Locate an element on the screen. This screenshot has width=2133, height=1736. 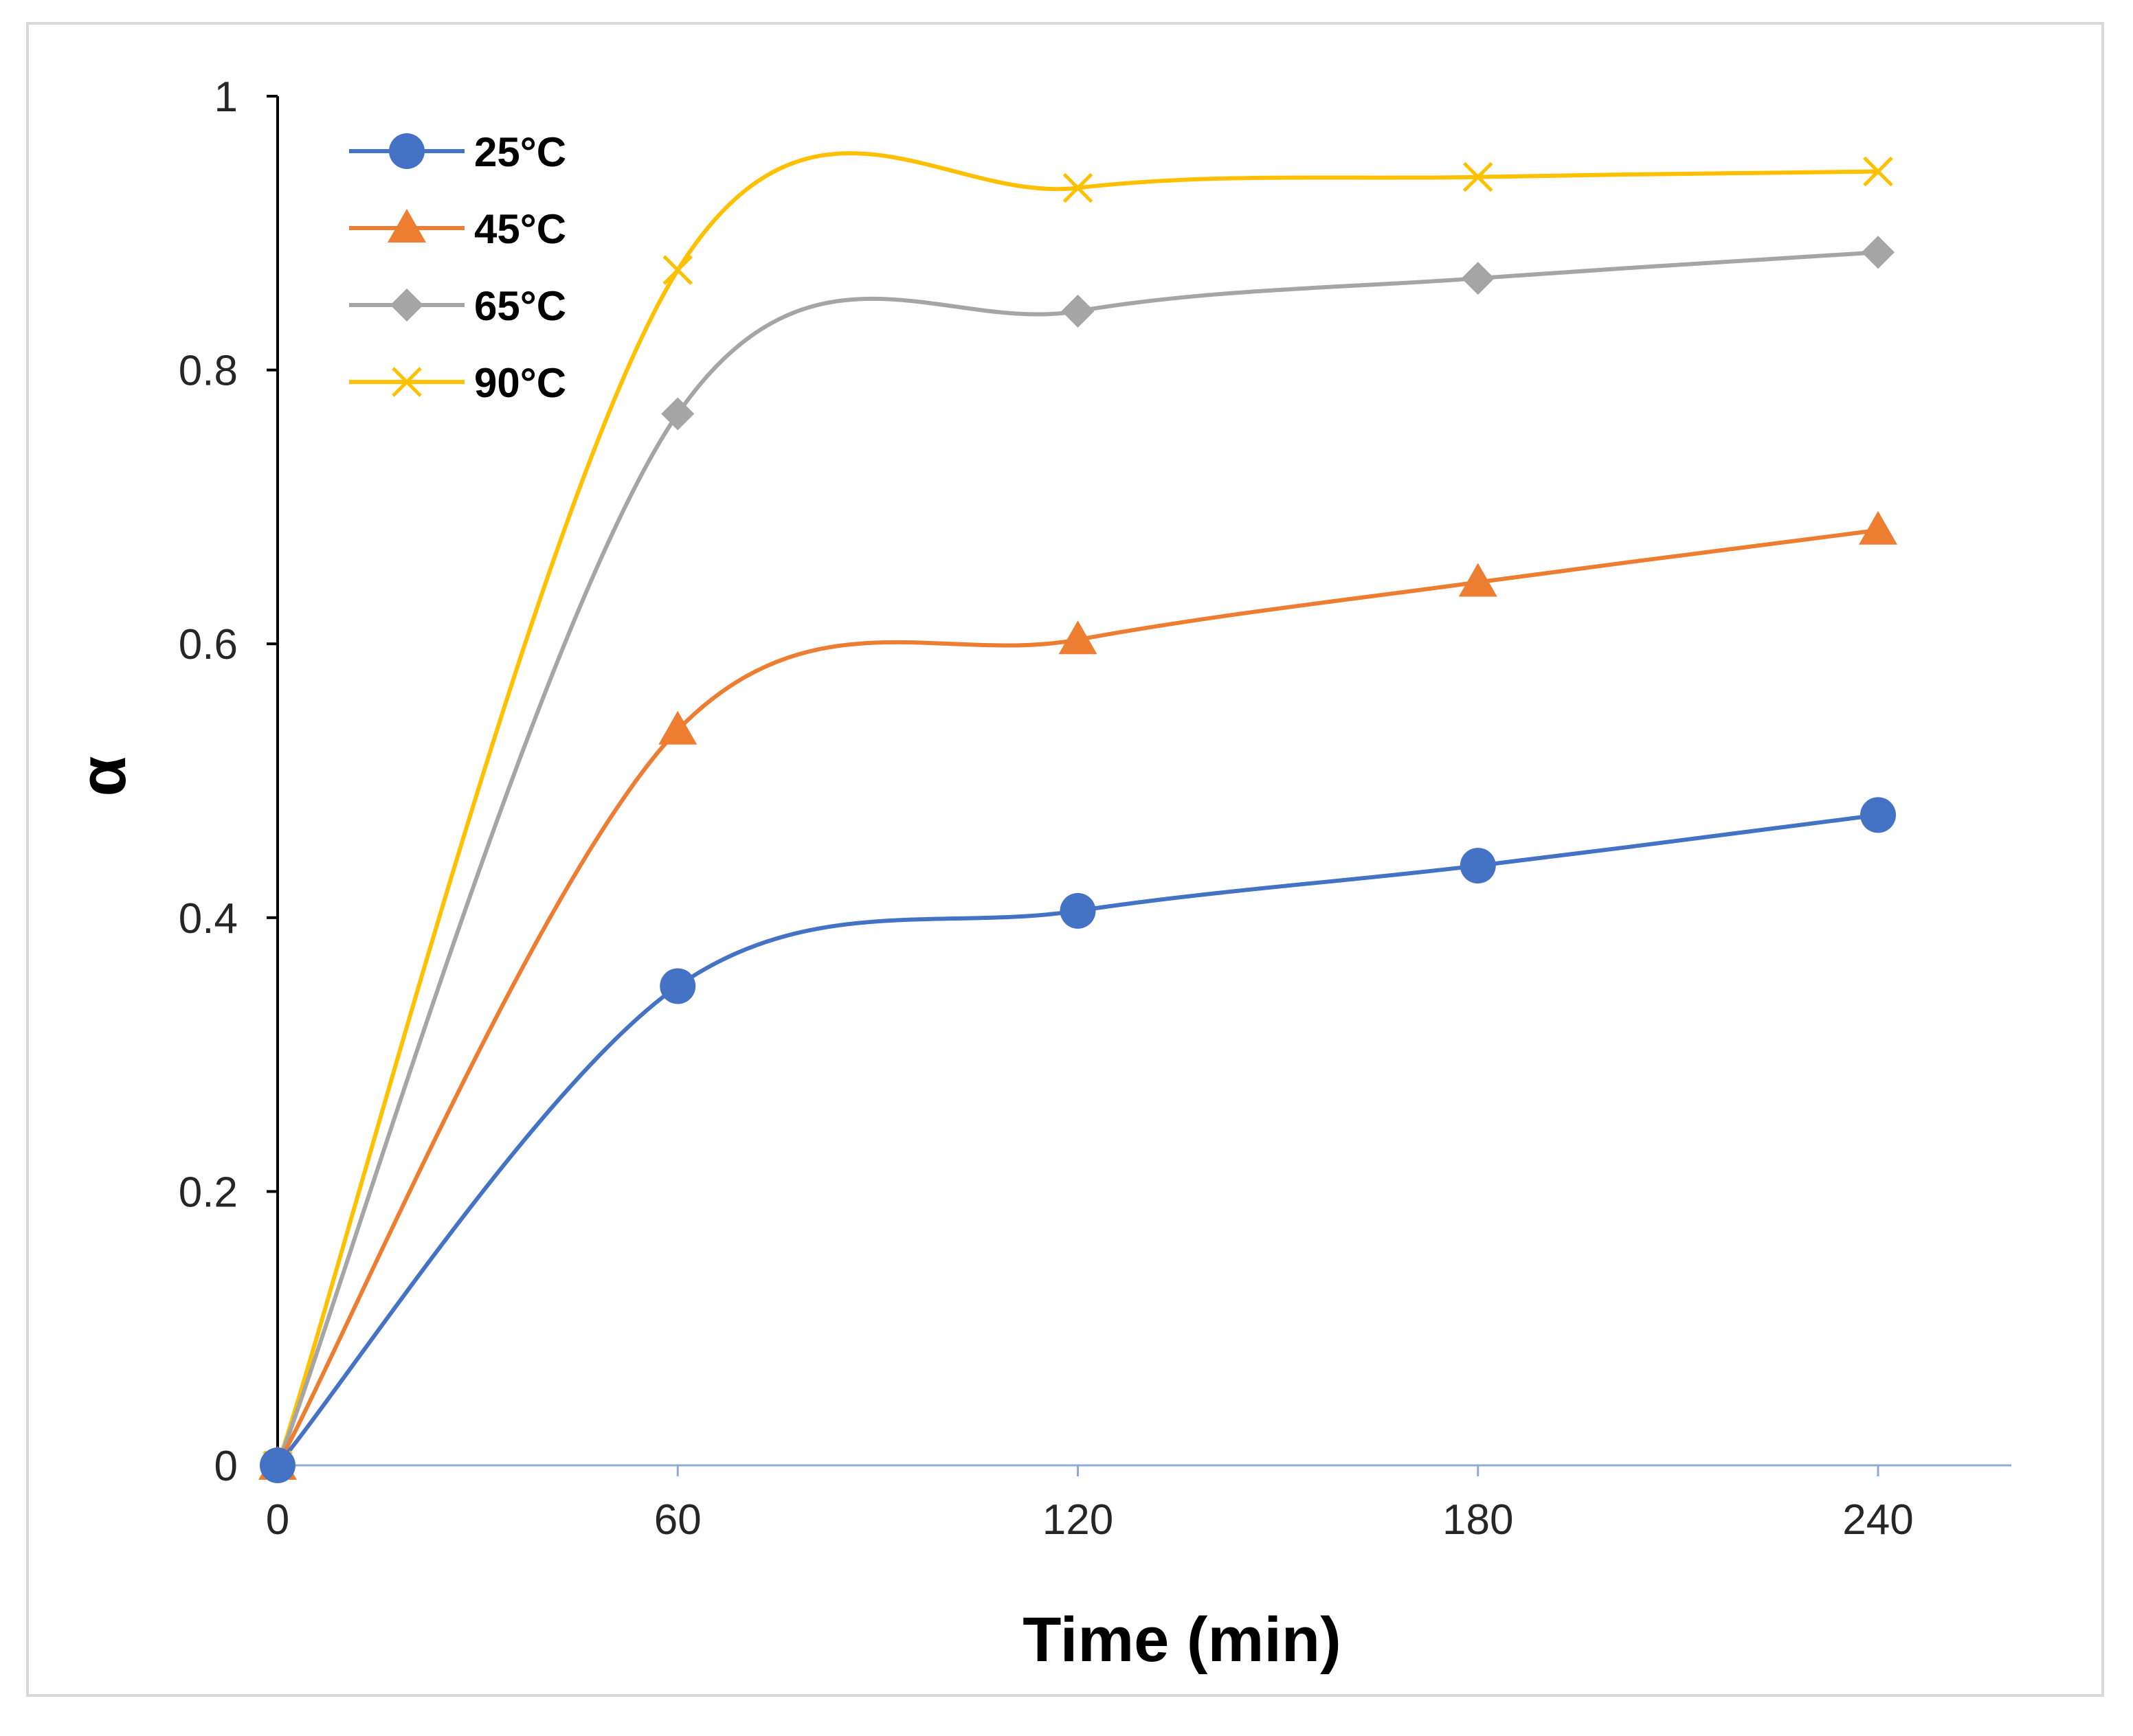
legend-marker-65c is located at coordinates (406, 305).